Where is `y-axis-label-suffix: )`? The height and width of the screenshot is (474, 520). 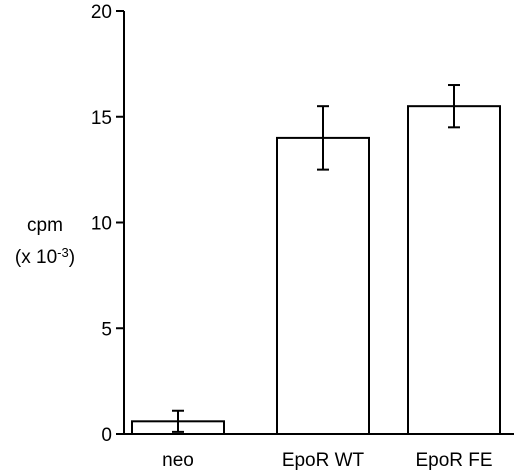
y-axis-label-suffix: ) is located at coordinates (72, 257).